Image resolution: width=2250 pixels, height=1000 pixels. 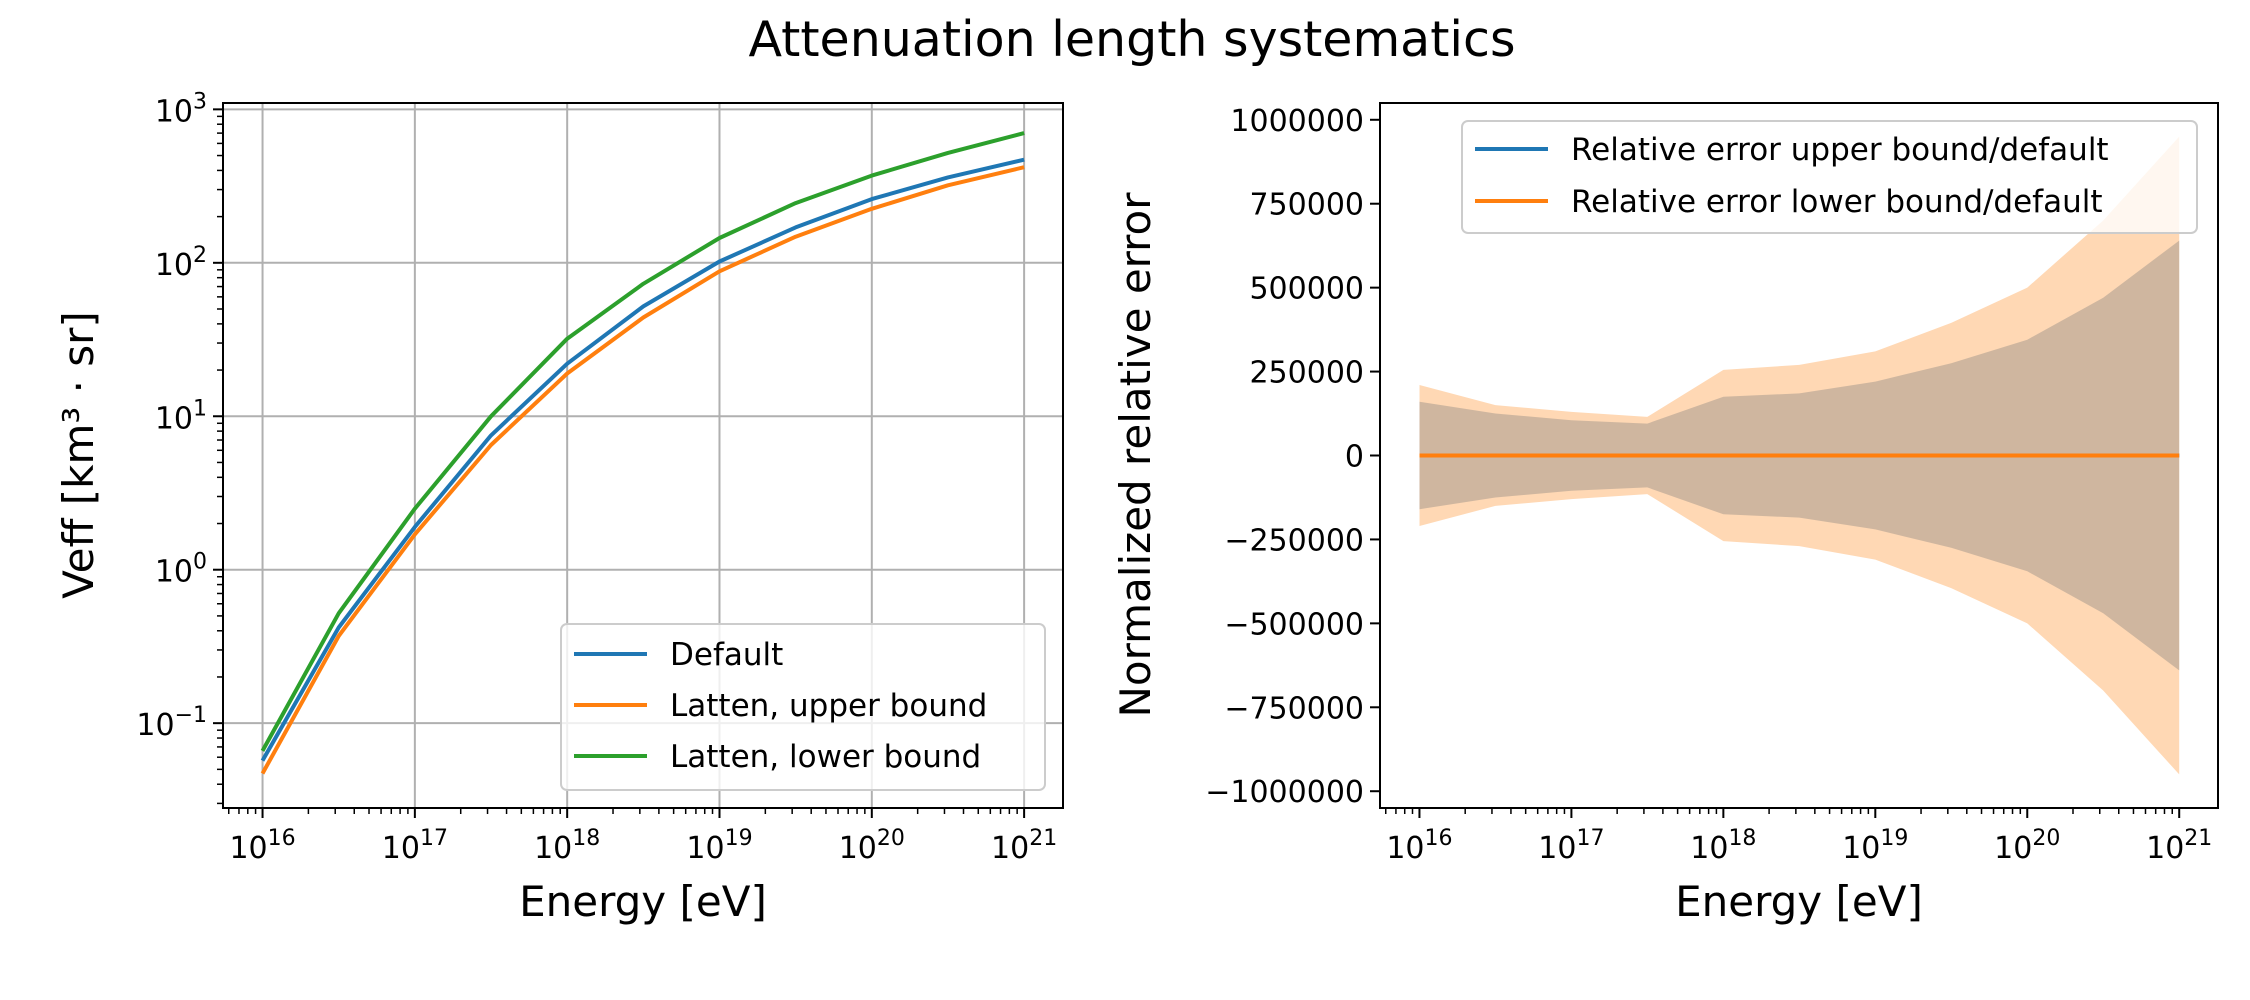 What do you see at coordinates (719, 846) in the screenshot?
I see `left-x-tick-label: 1019` at bounding box center [719, 846].